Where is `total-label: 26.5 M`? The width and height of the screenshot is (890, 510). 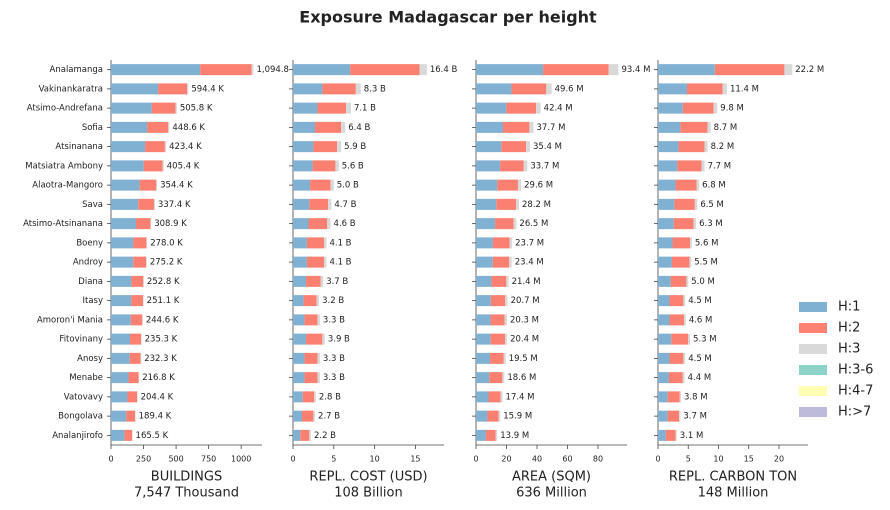 total-label: 26.5 M is located at coordinates (533, 224).